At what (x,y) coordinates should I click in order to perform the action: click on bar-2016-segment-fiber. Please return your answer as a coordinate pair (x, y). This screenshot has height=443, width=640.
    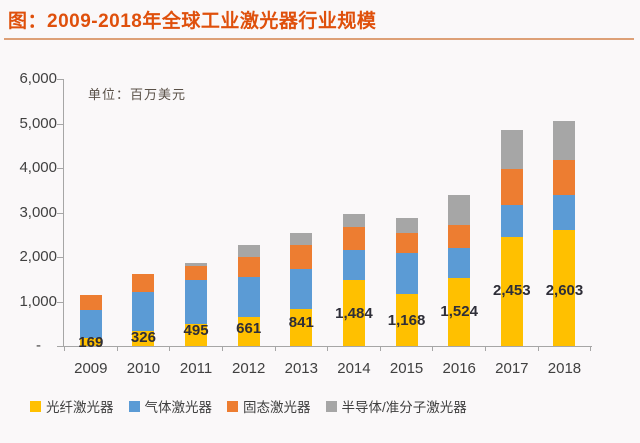
    Looking at the image, I should click on (459, 312).